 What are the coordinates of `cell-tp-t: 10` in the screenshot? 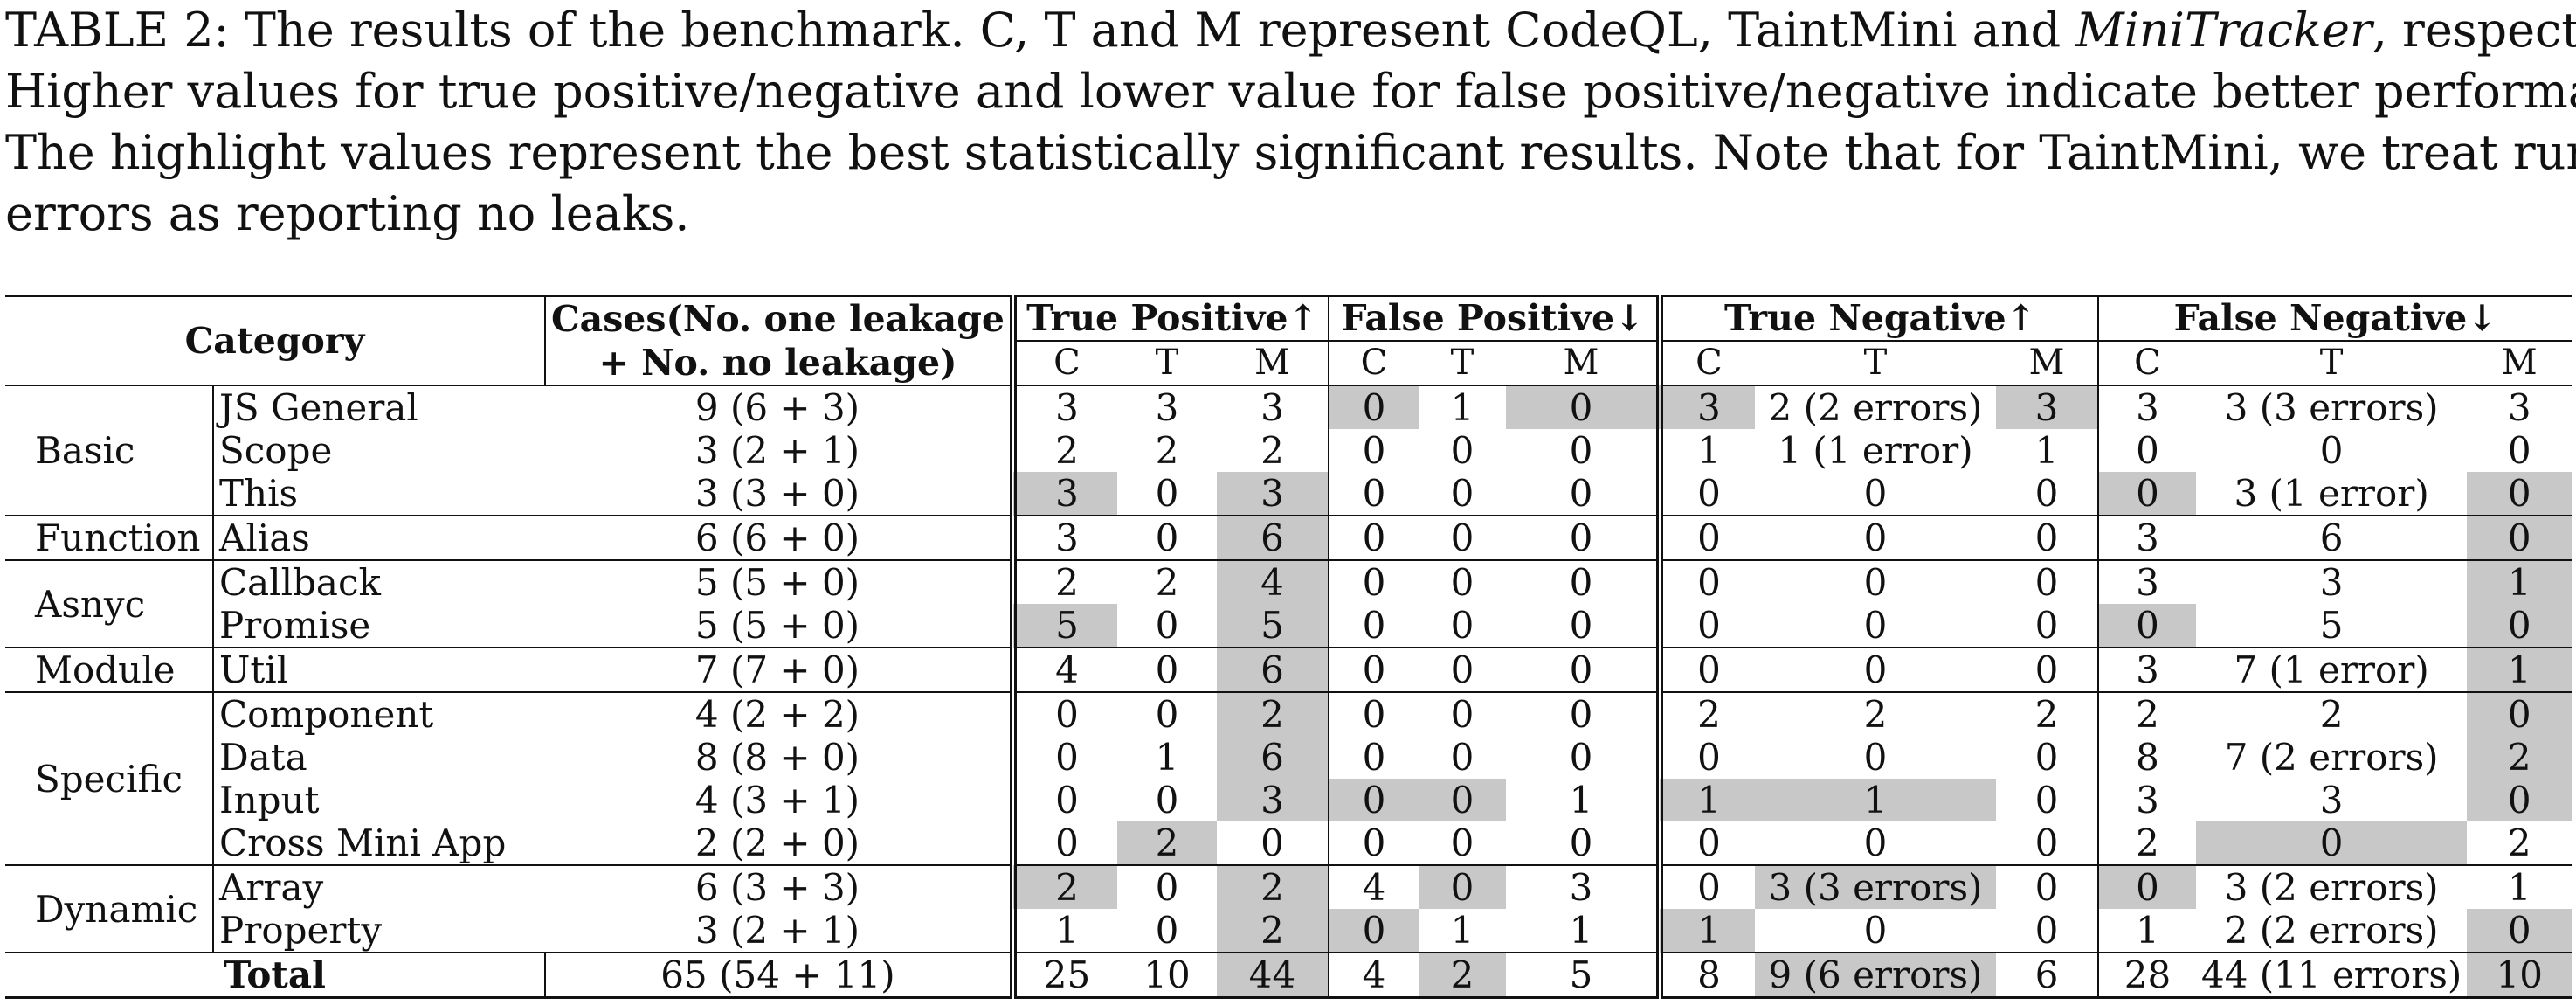 It's located at (1166, 976).